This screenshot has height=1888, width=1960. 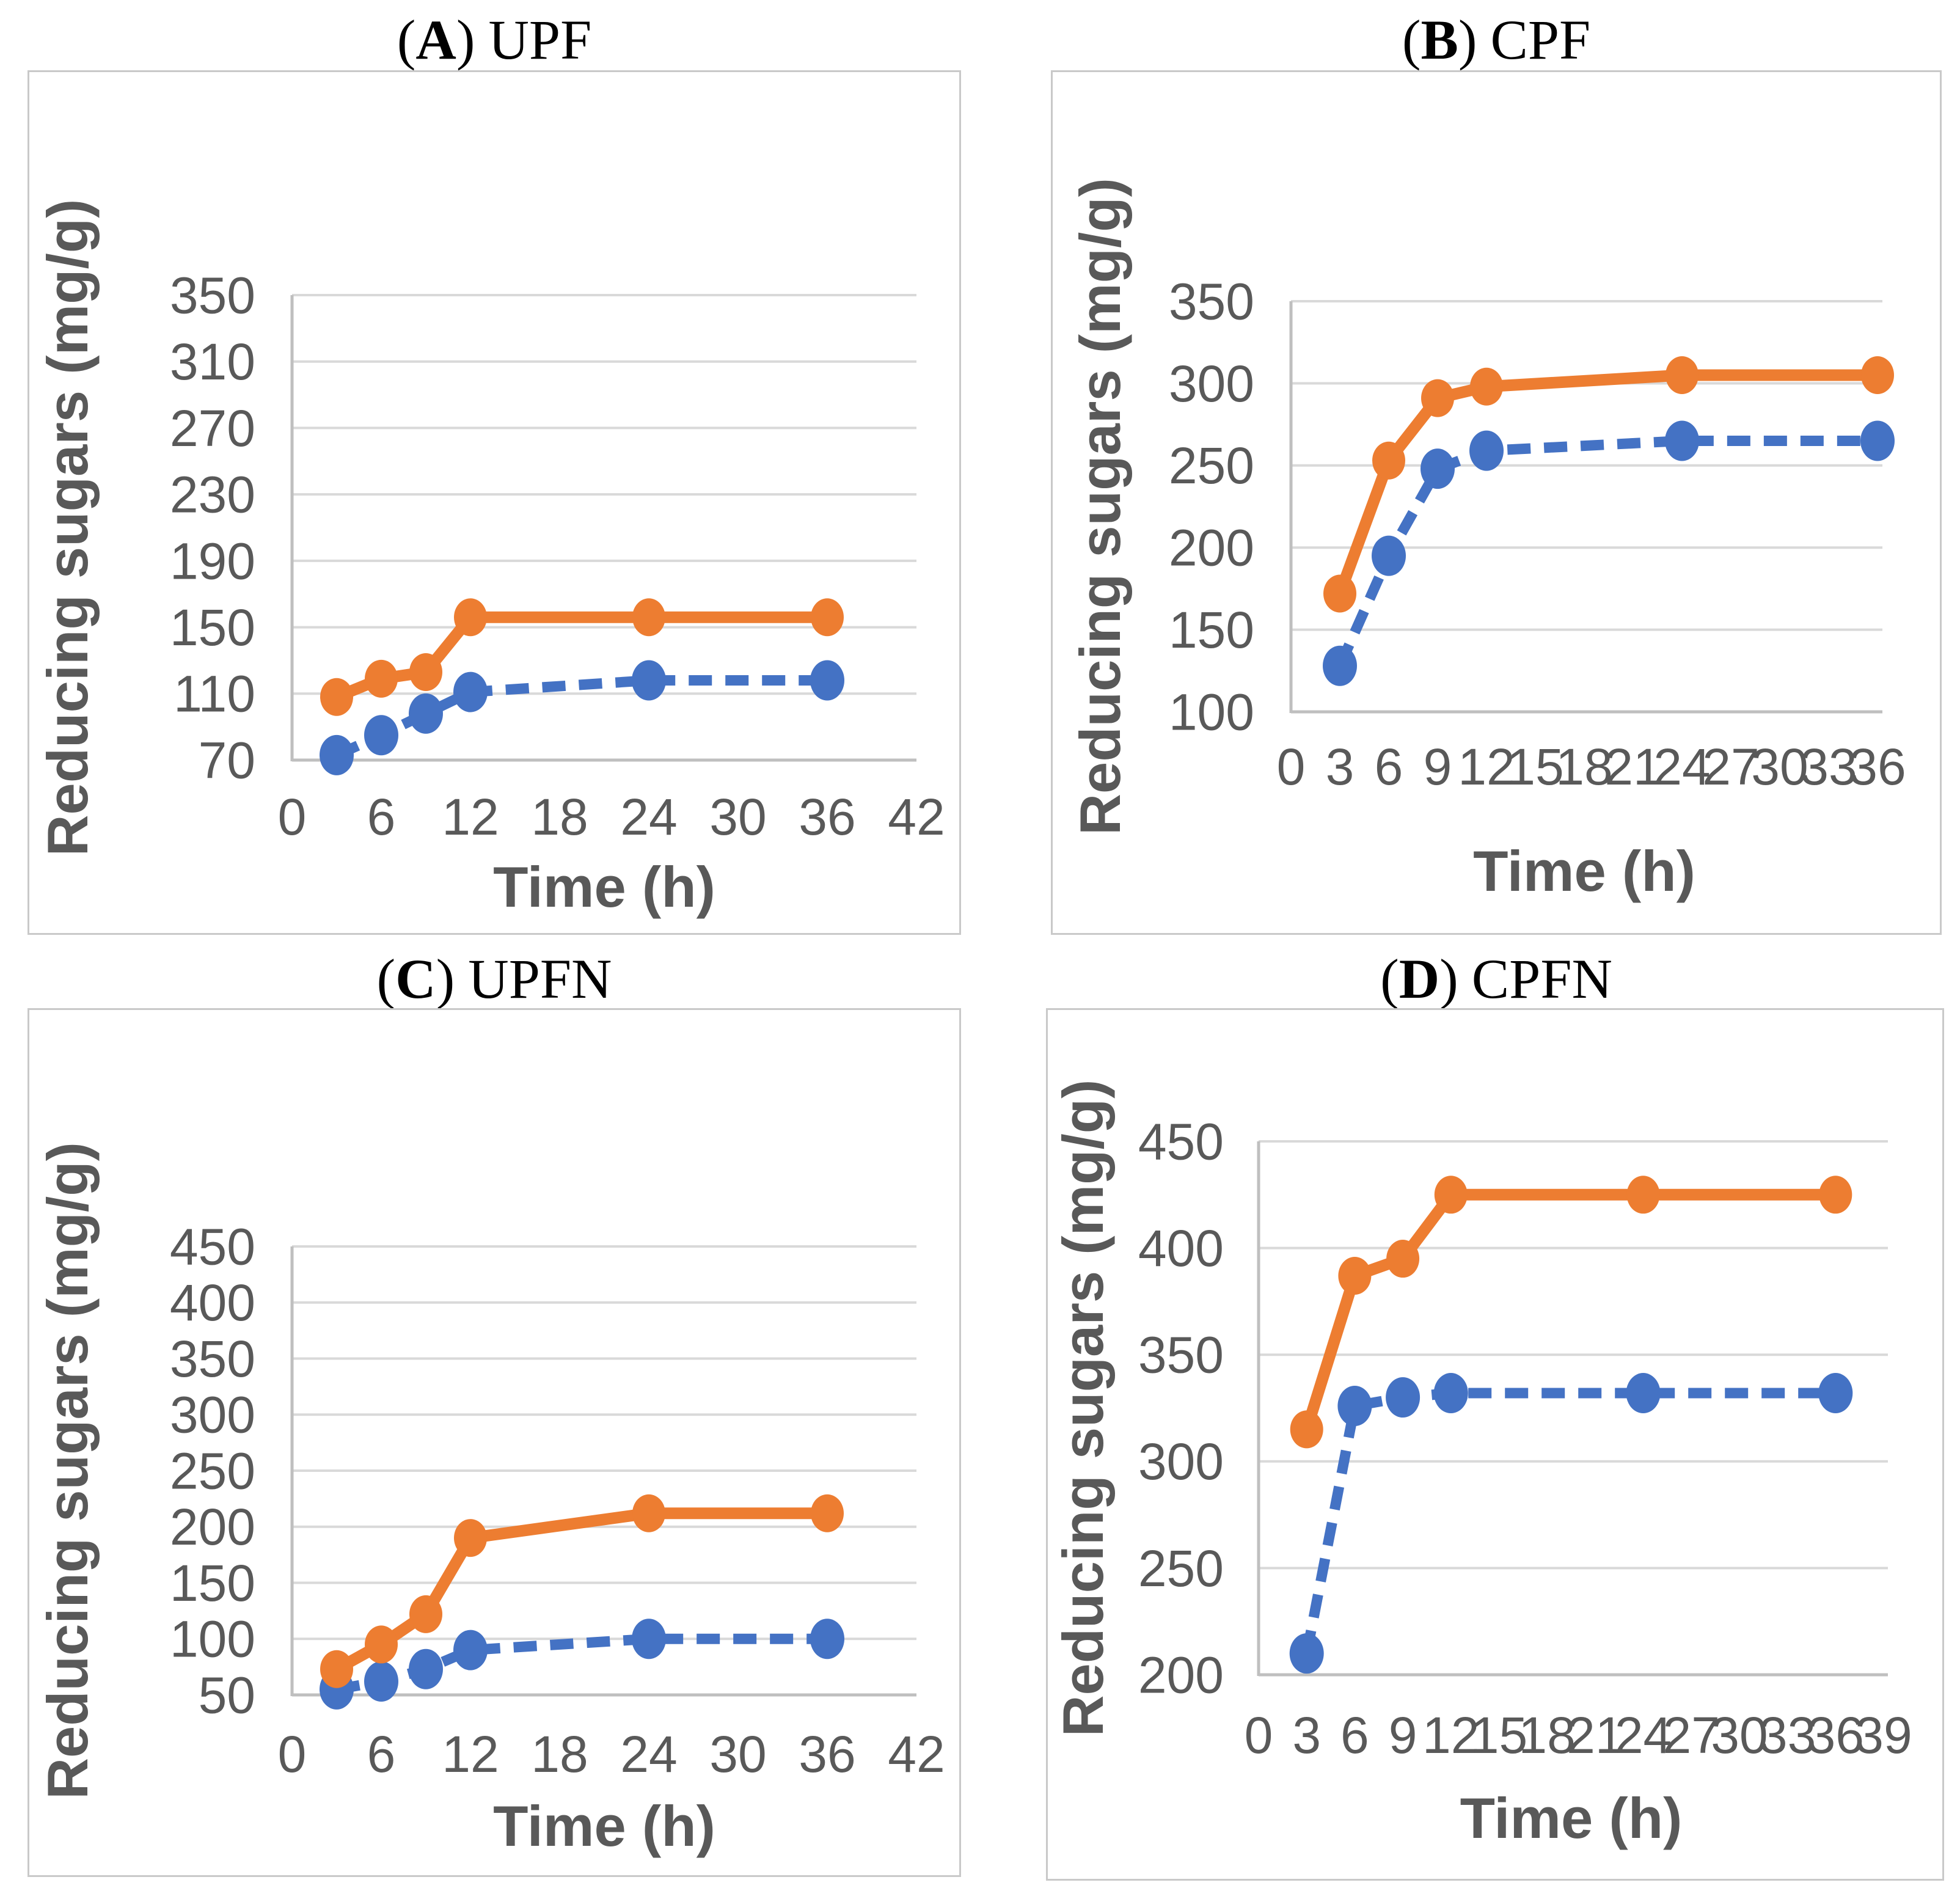 What do you see at coordinates (1779, 767) in the screenshot?
I see `x-tick-label: 30` at bounding box center [1779, 767].